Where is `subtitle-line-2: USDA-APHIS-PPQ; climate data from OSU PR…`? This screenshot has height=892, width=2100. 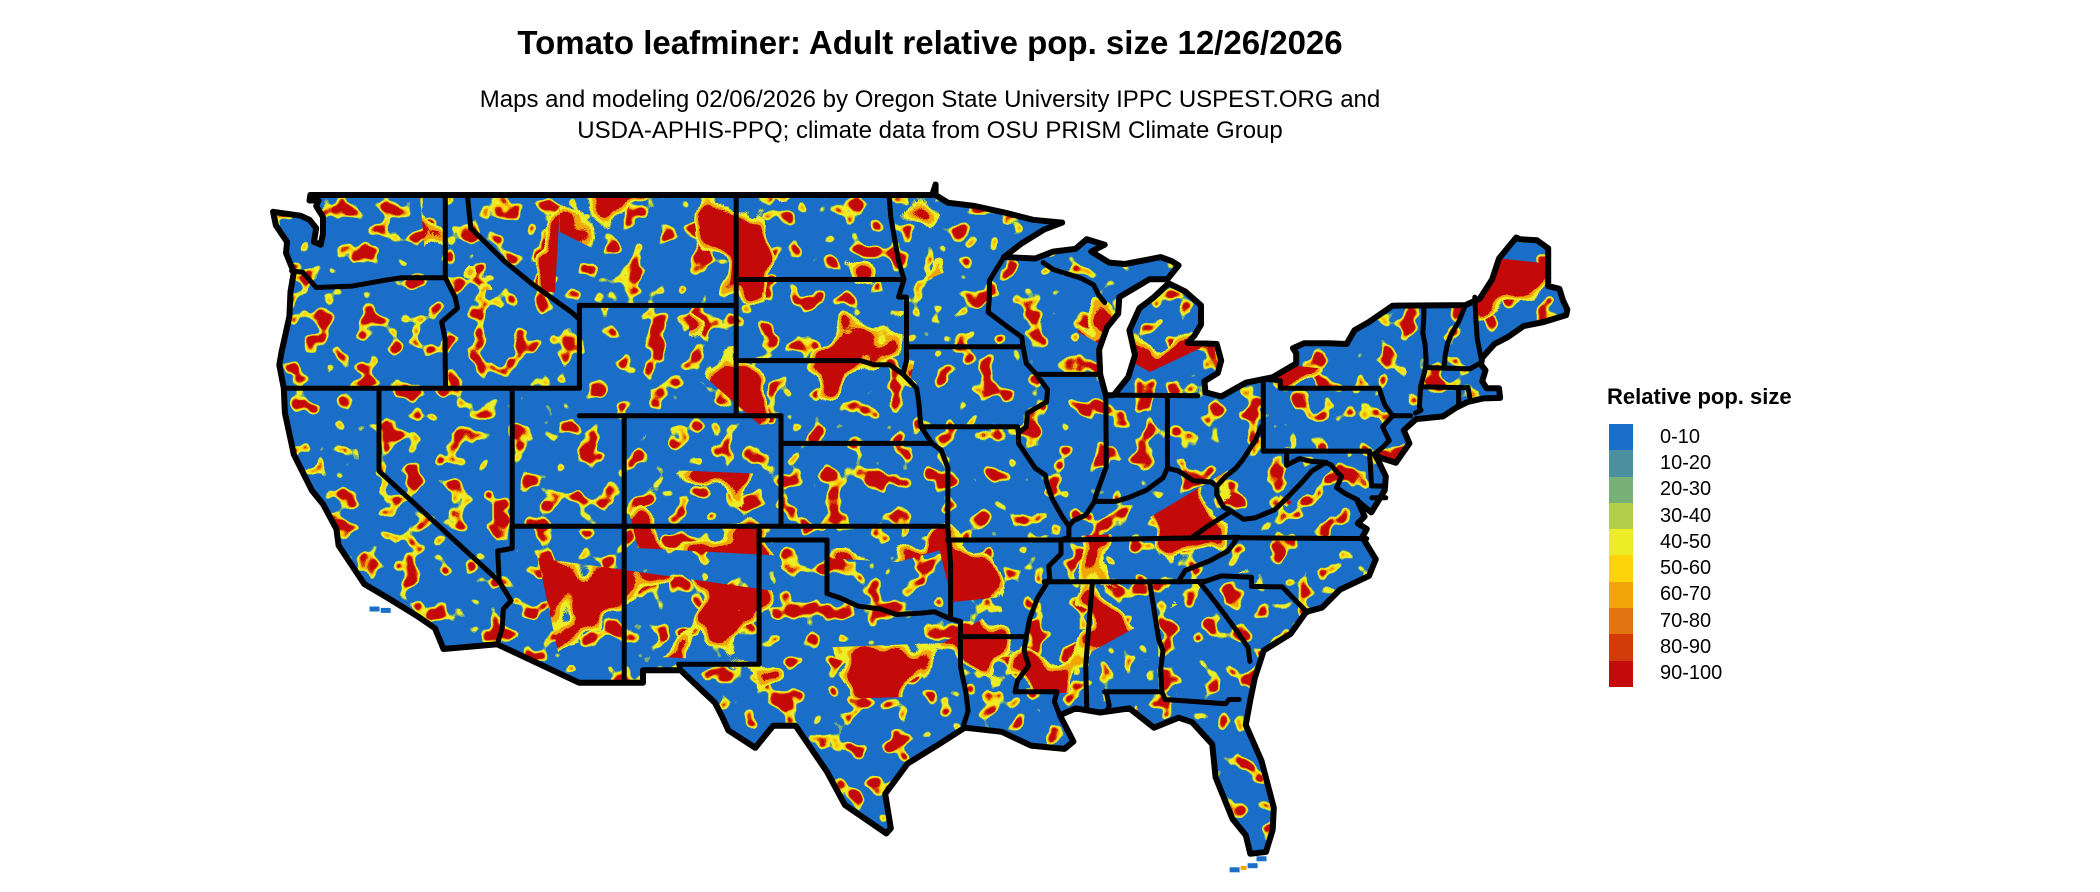
subtitle-line-2: USDA-APHIS-PPQ; climate data from OSU PR… is located at coordinates (930, 130).